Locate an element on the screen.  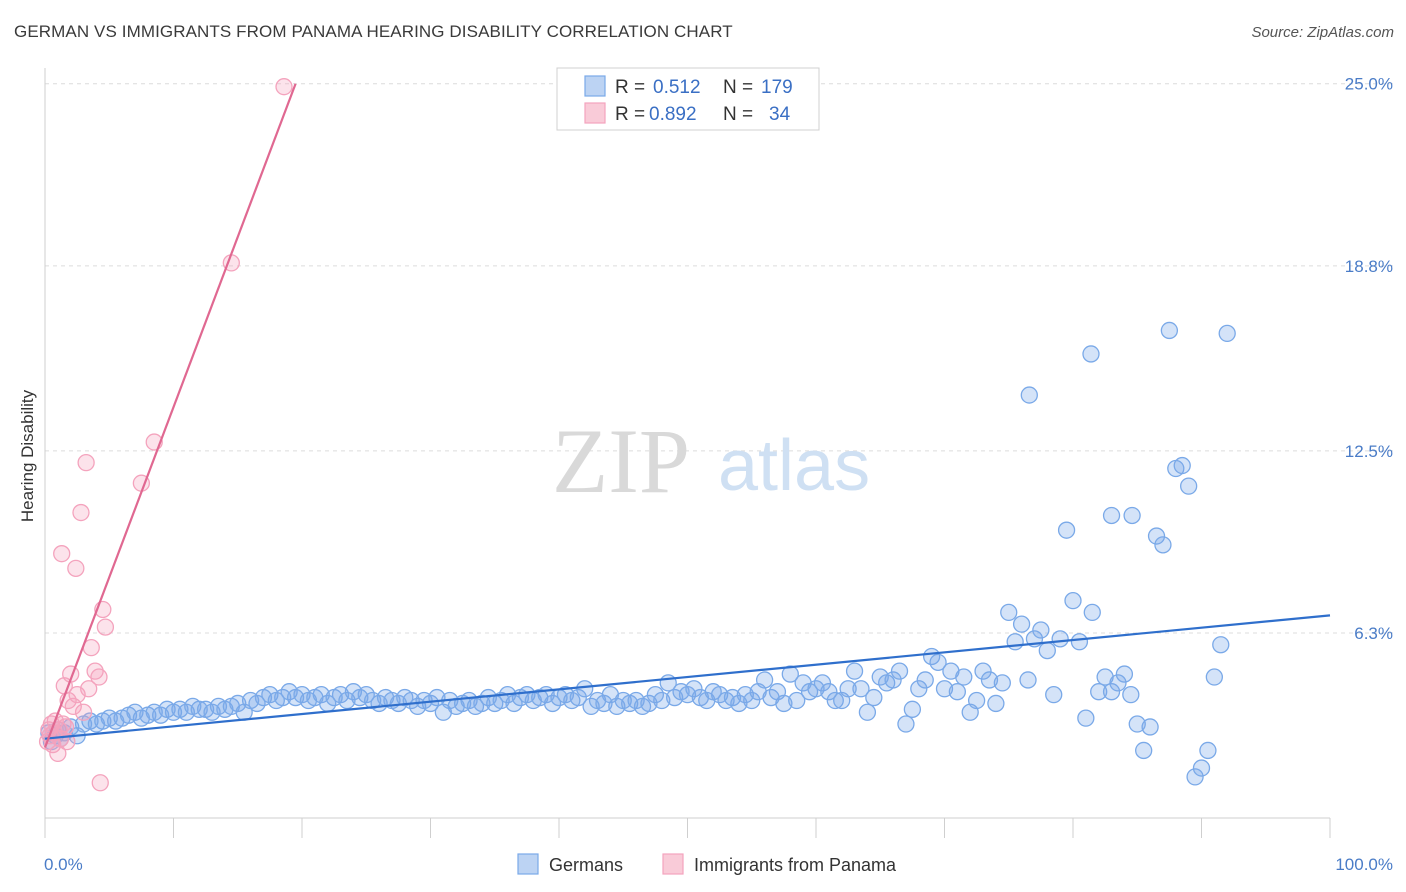
y-tick-labels: 6.3% 12.5% 18.8% 25.0% is located at coordinates (1369, 359).